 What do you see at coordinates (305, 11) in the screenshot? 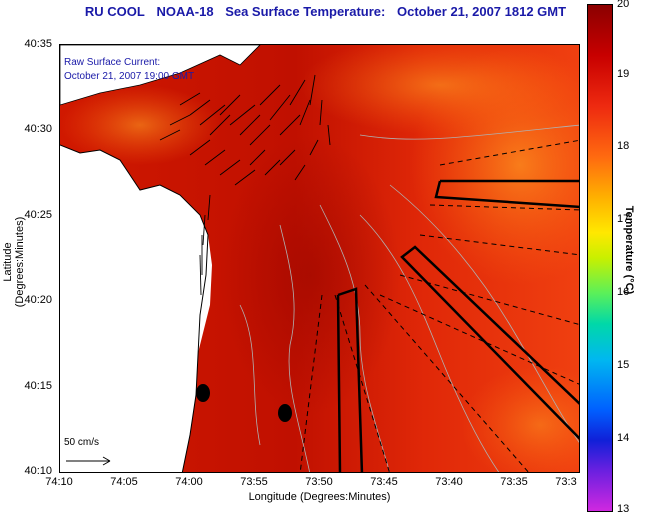
I see `title-product: Sea Surface Temperature:` at bounding box center [305, 11].